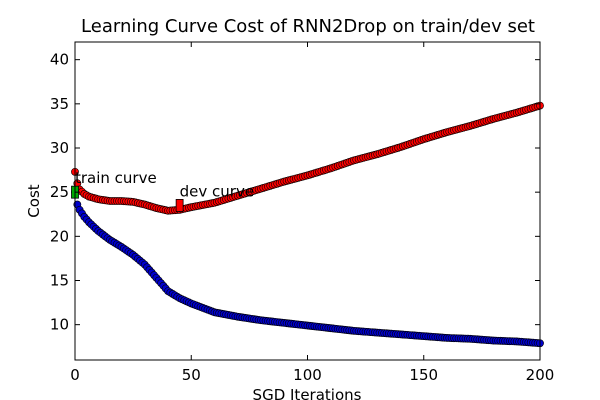 Image resolution: width=600 pixels, height=400 pixels. What do you see at coordinates (217, 191) in the screenshot?
I see `annotation-label: dev curve` at bounding box center [217, 191].